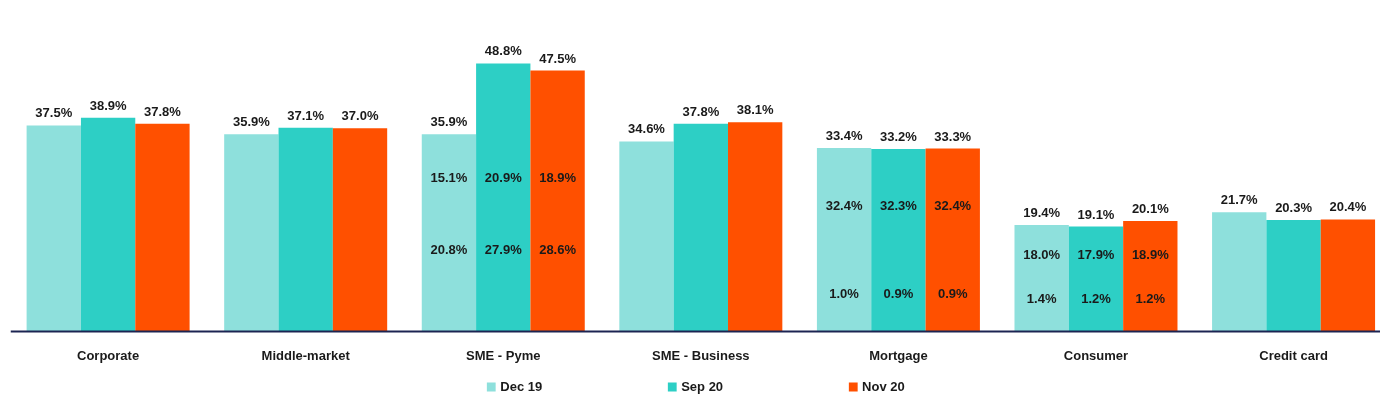  What do you see at coordinates (1096, 214) in the screenshot?
I see `data-label: 19.1%` at bounding box center [1096, 214].